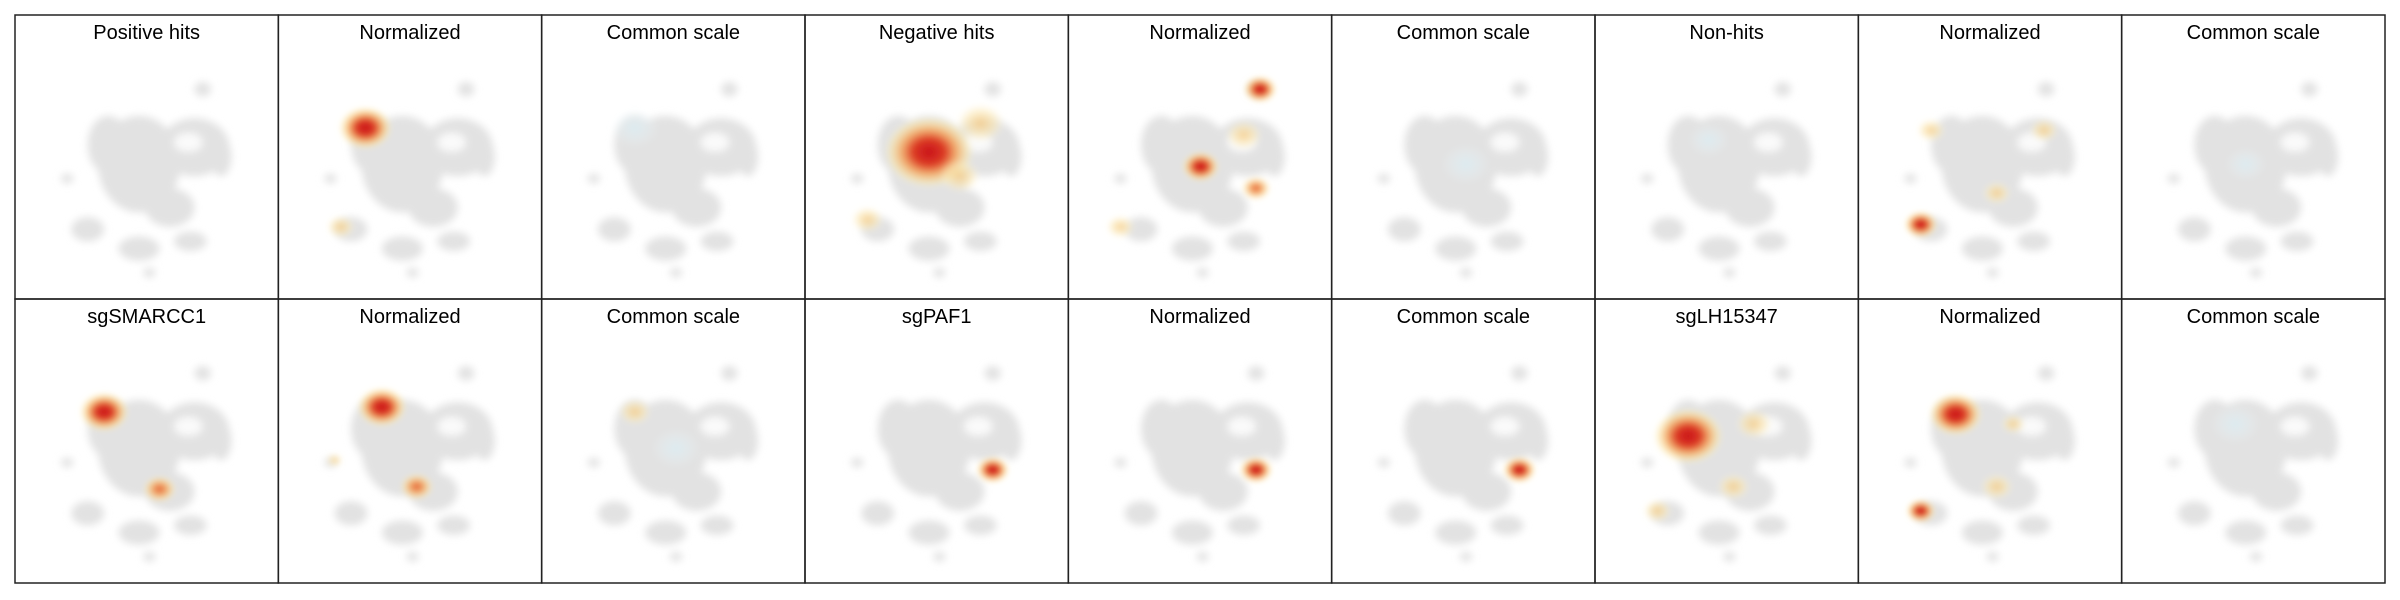 This screenshot has height=600, width=2400. What do you see at coordinates (146, 317) in the screenshot?
I see `panel-title: sgSMARCC1` at bounding box center [146, 317].